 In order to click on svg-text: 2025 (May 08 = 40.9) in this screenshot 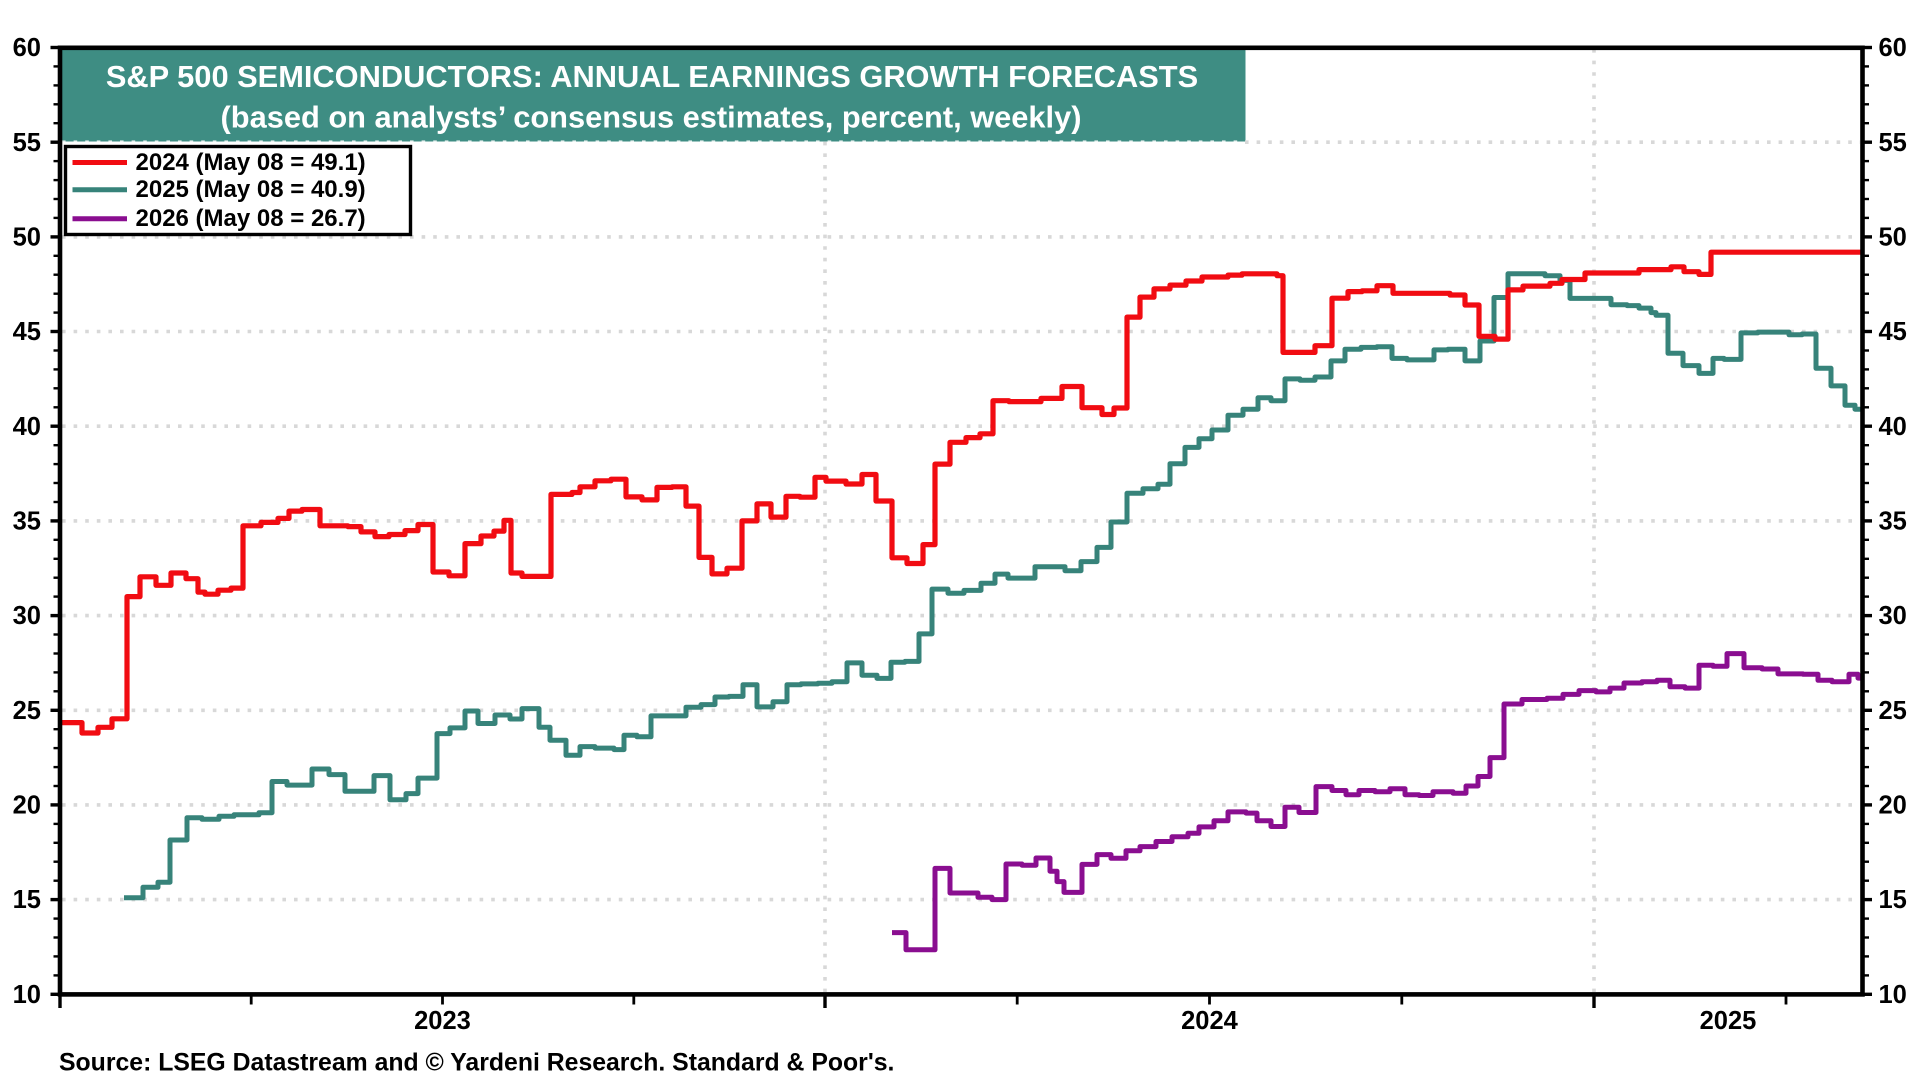, I will do `click(251, 189)`.